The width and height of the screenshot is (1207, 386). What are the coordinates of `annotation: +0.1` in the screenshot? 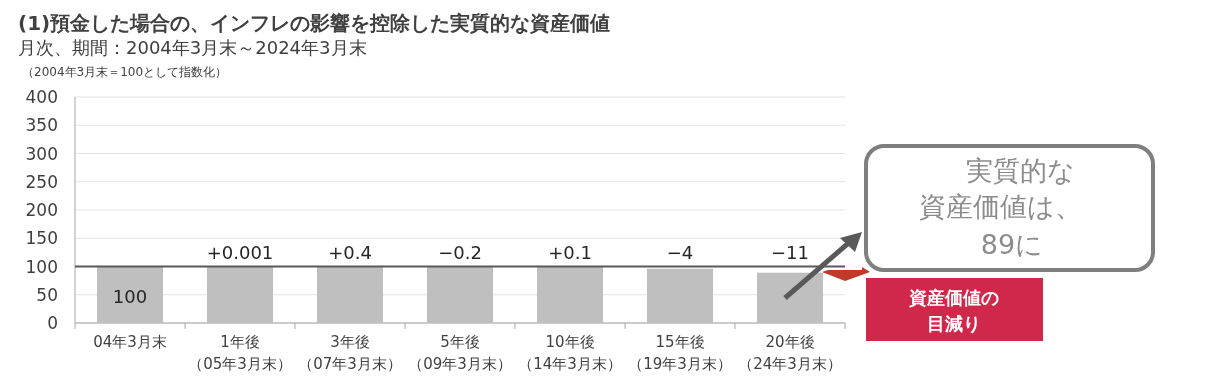 It's located at (570, 252).